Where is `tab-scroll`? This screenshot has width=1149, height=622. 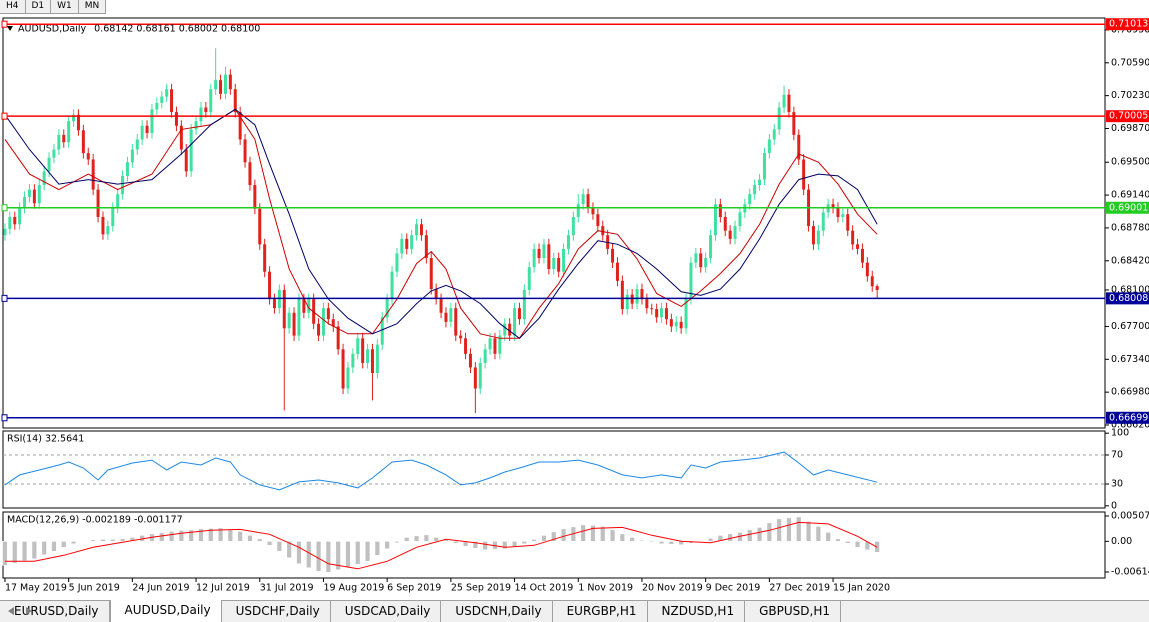 tab-scroll is located at coordinates (20, 611).